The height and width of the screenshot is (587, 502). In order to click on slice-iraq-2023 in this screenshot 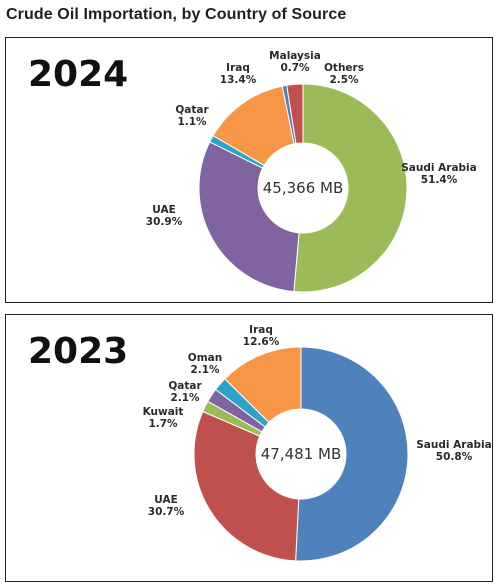, I will do `click(263, 385)`.